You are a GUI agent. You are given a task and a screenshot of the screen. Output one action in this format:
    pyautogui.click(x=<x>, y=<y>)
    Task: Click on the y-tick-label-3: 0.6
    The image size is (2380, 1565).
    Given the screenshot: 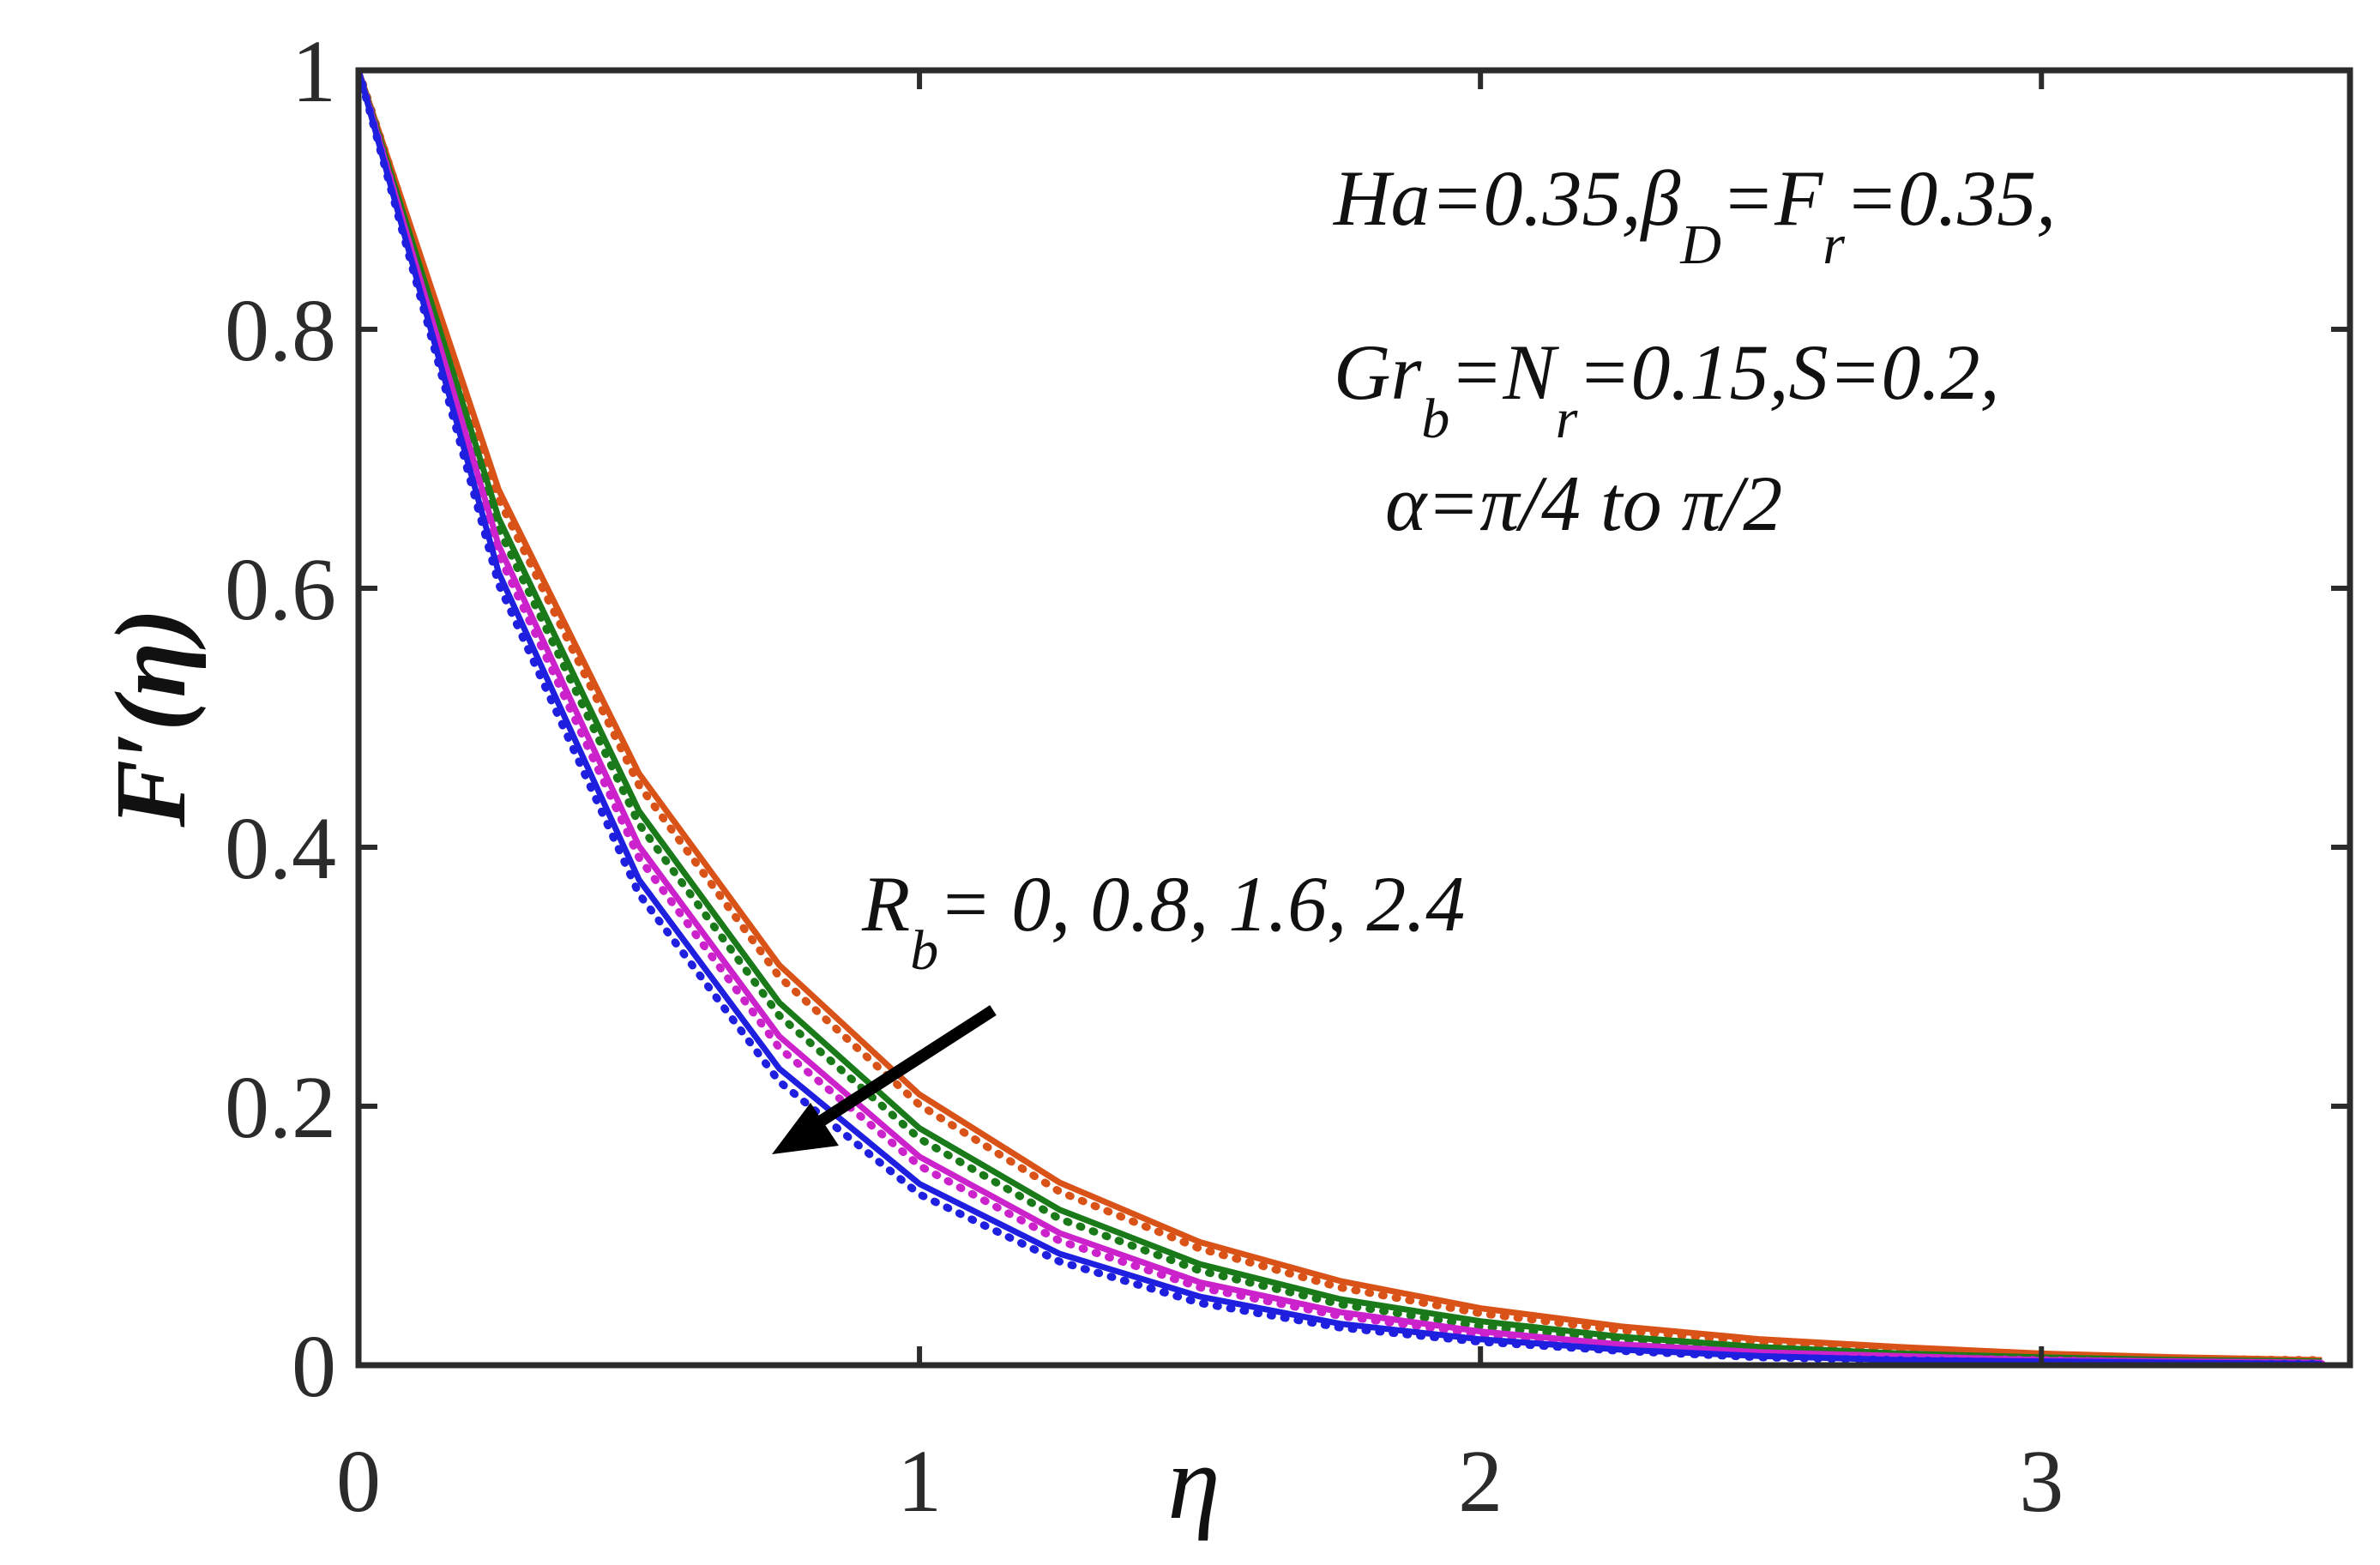 What is the action you would take?
    pyautogui.click(x=280, y=589)
    